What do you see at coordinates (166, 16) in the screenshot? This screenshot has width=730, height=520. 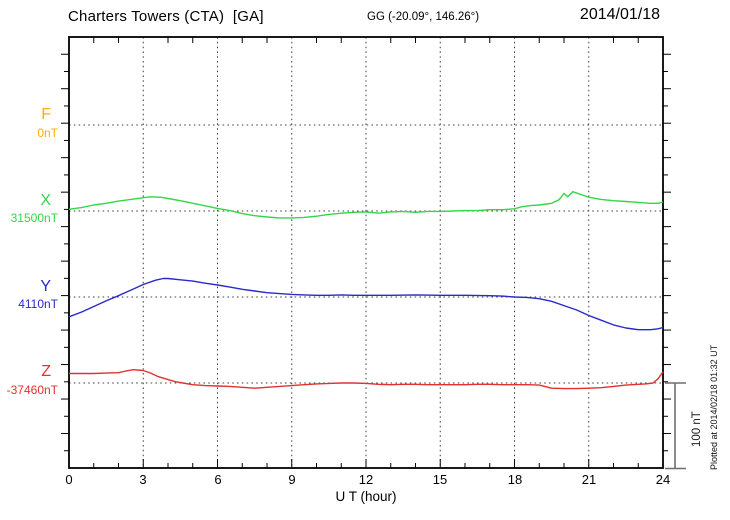 I see `page-title: Charters Towers (CTA) [GA]` at bounding box center [166, 16].